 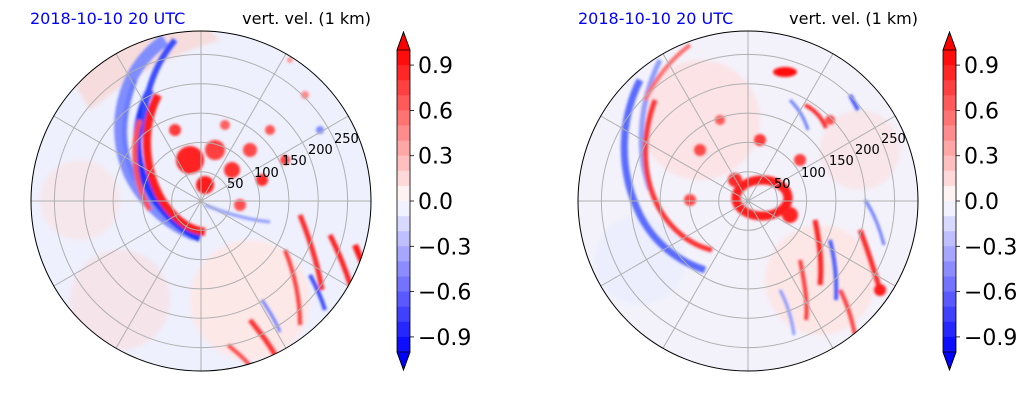 I want to click on colorbar-left: 0.9 0.6 0.3 0.0 −0.3 −0.6 −0.9, so click(x=433, y=201).